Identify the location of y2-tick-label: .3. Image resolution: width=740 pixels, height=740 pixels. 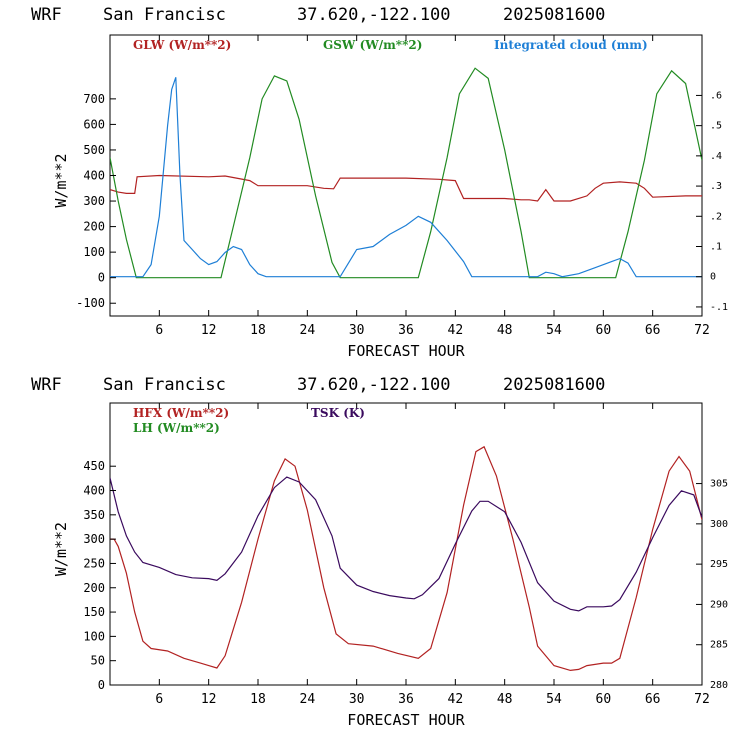
(716, 186).